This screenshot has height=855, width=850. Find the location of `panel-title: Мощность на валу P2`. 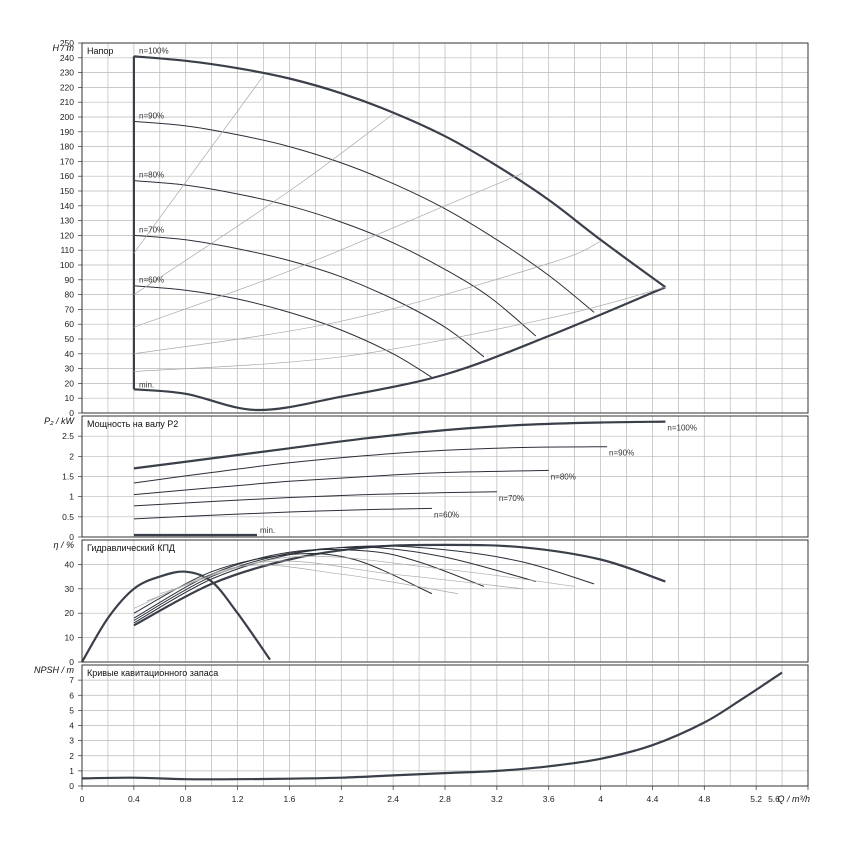

panel-title: Мощность на валу P2 is located at coordinates (132, 424).